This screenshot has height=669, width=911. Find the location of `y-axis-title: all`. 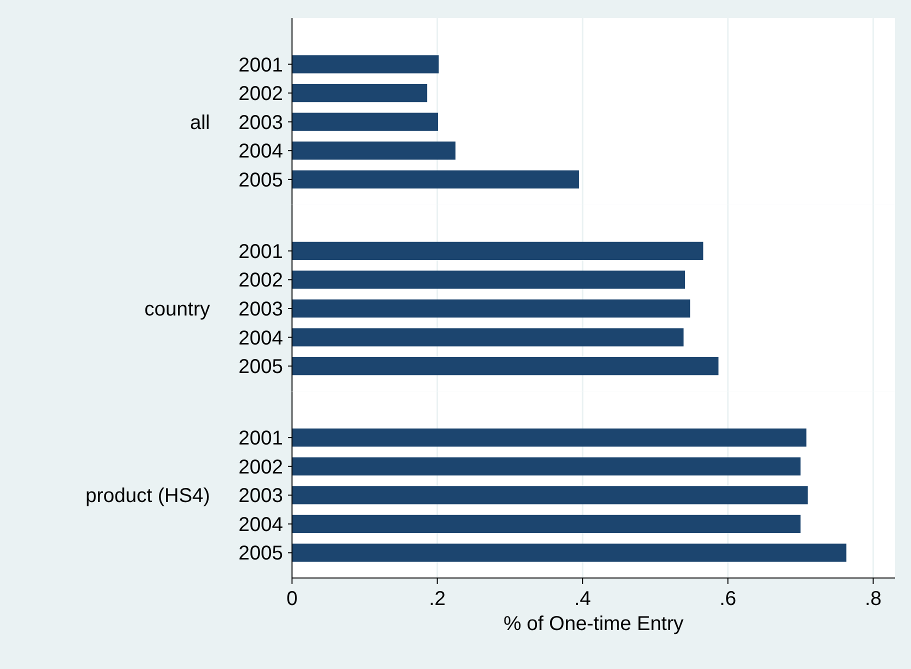

y-axis-title: all is located at coordinates (200, 123).